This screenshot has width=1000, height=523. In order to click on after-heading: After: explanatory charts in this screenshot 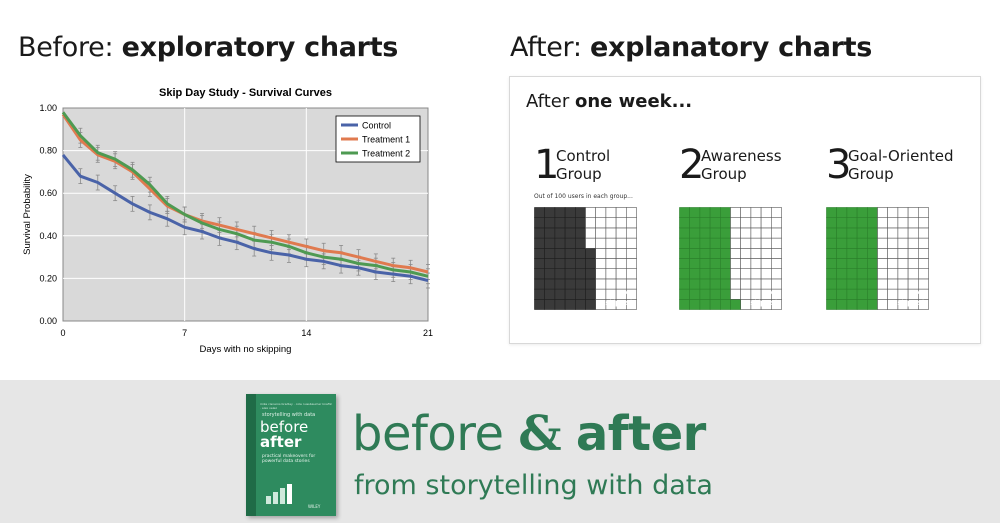, I will do `click(691, 47)`.